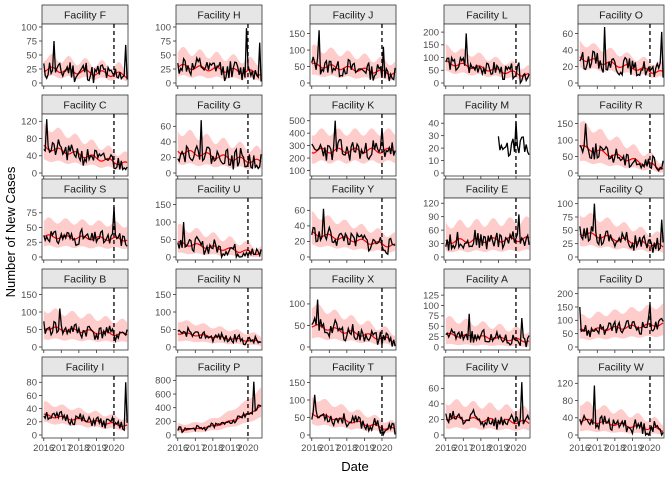  I want to click on facet-title: Facility D, so click(621, 280).